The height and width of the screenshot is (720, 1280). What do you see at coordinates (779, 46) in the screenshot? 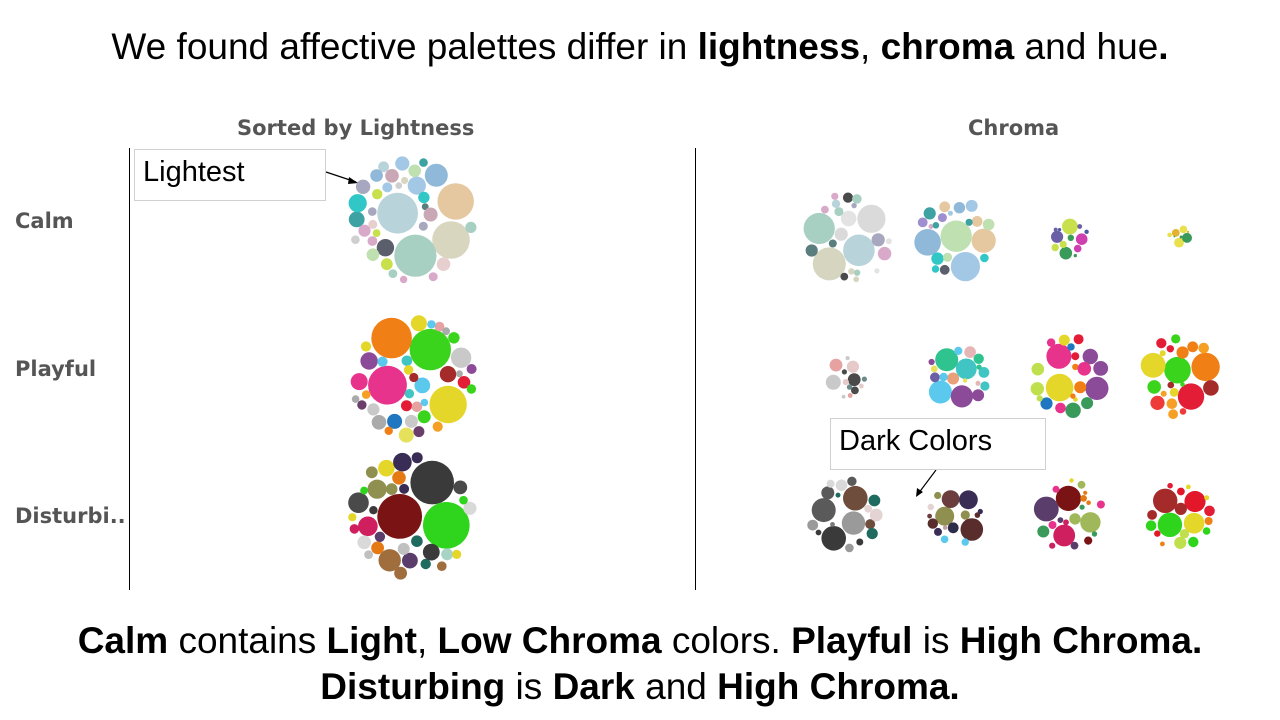
I see `headline-lightness: lightness` at bounding box center [779, 46].